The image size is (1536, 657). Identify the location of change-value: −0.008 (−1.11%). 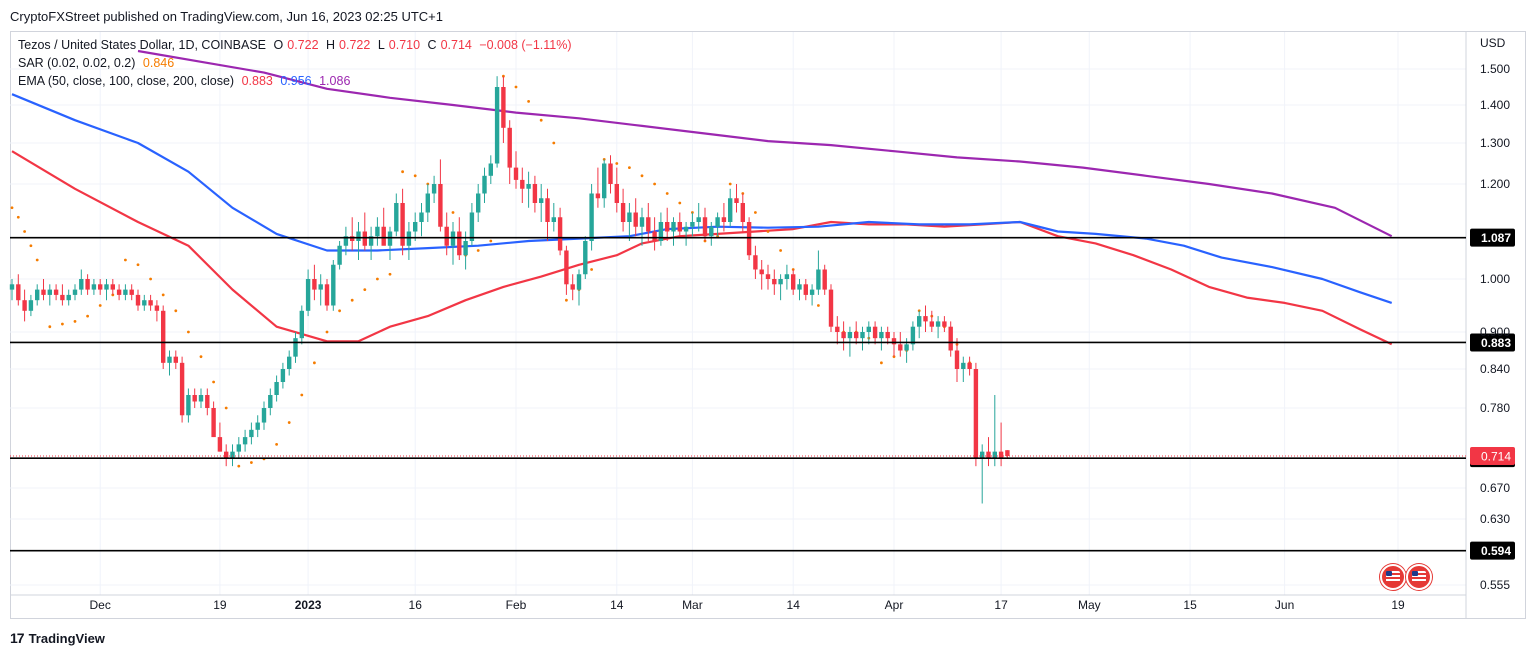
(525, 45).